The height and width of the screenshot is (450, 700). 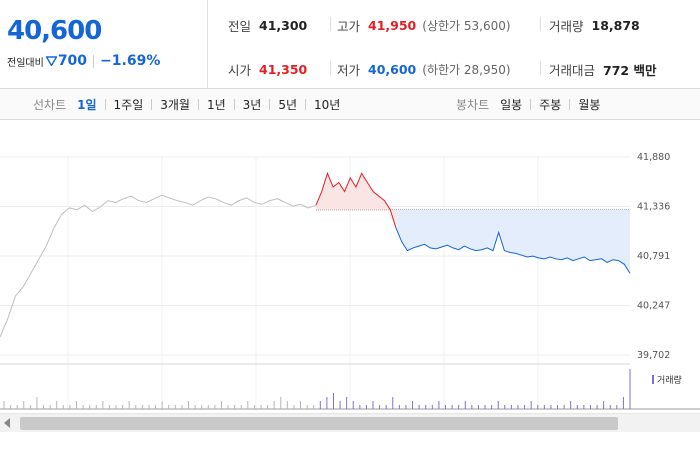 I want to click on up-area-fill, so click(x=356, y=200).